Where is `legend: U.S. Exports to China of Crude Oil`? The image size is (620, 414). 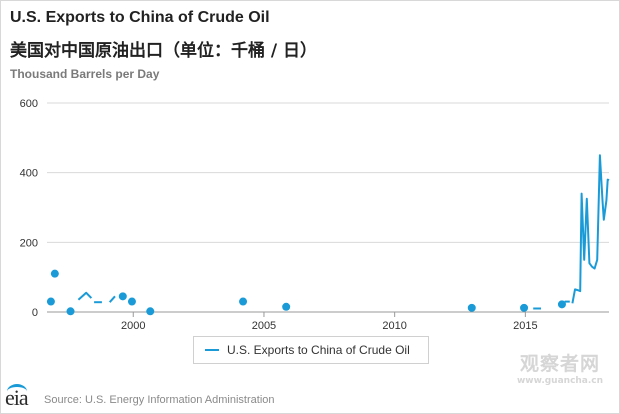 legend: U.S. Exports to China of Crude Oil is located at coordinates (311, 350).